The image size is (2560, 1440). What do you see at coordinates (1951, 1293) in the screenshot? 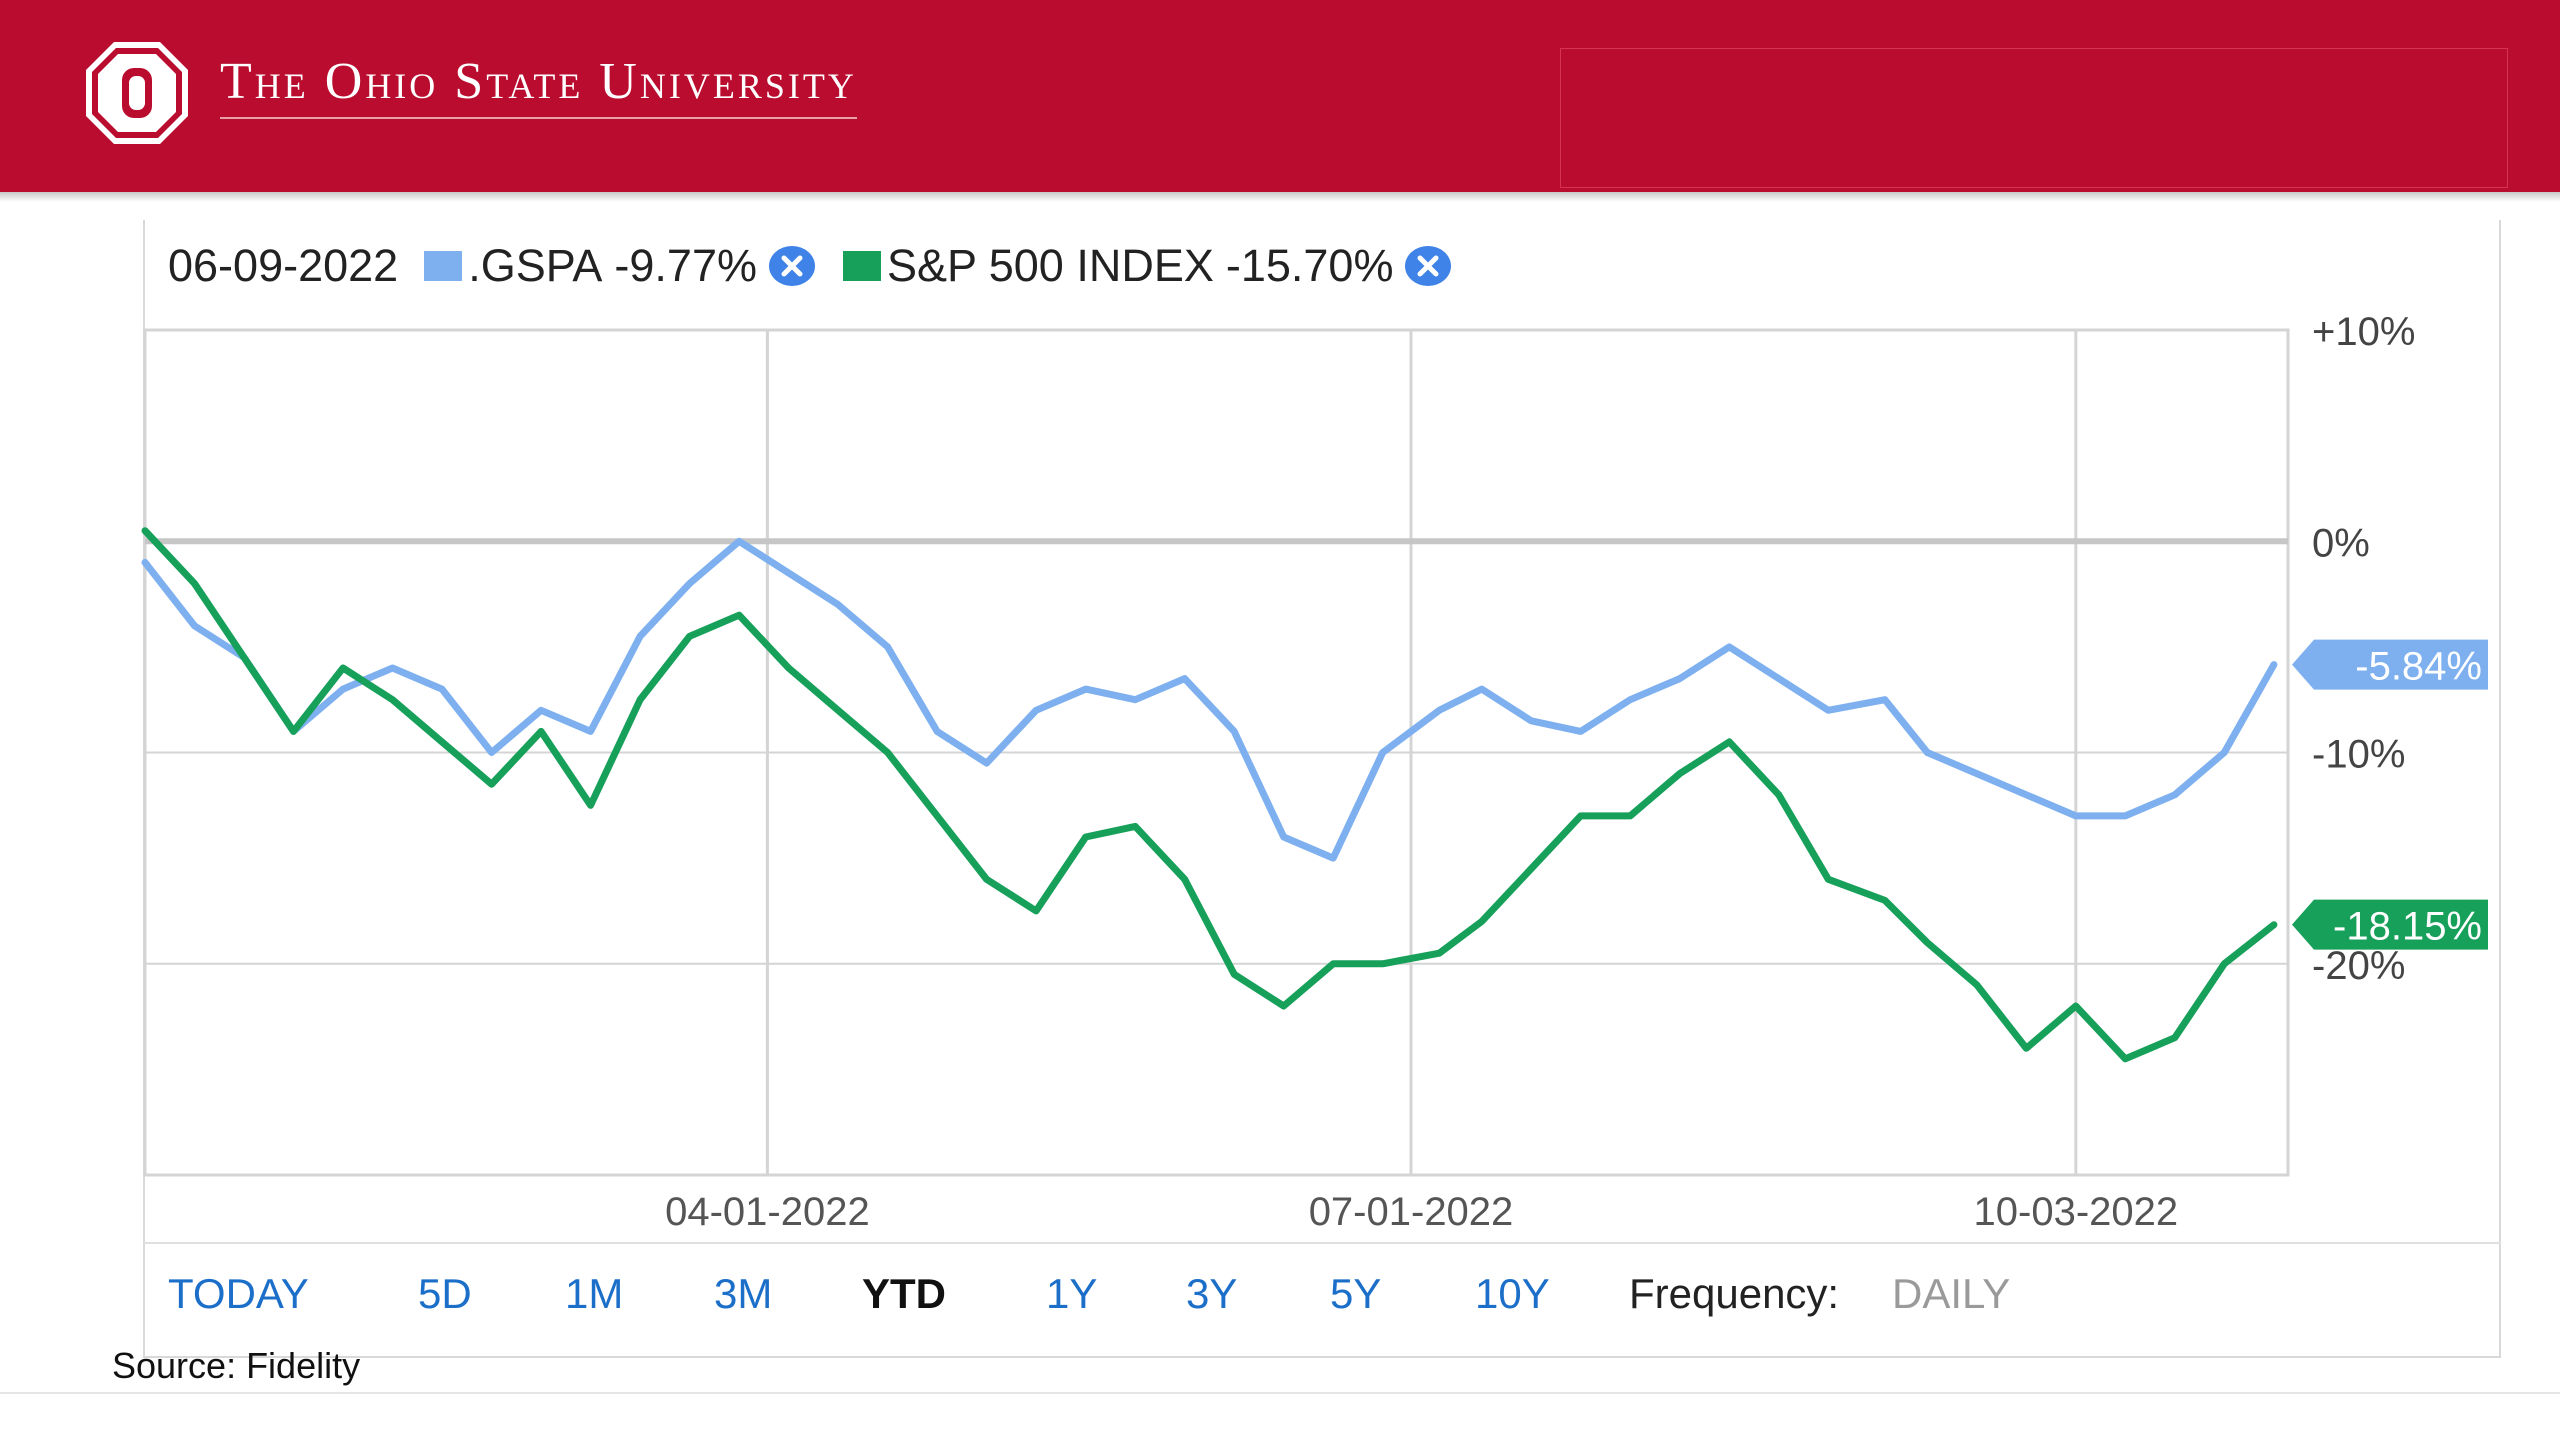
I see `frequency-value: DAILY` at bounding box center [1951, 1293].